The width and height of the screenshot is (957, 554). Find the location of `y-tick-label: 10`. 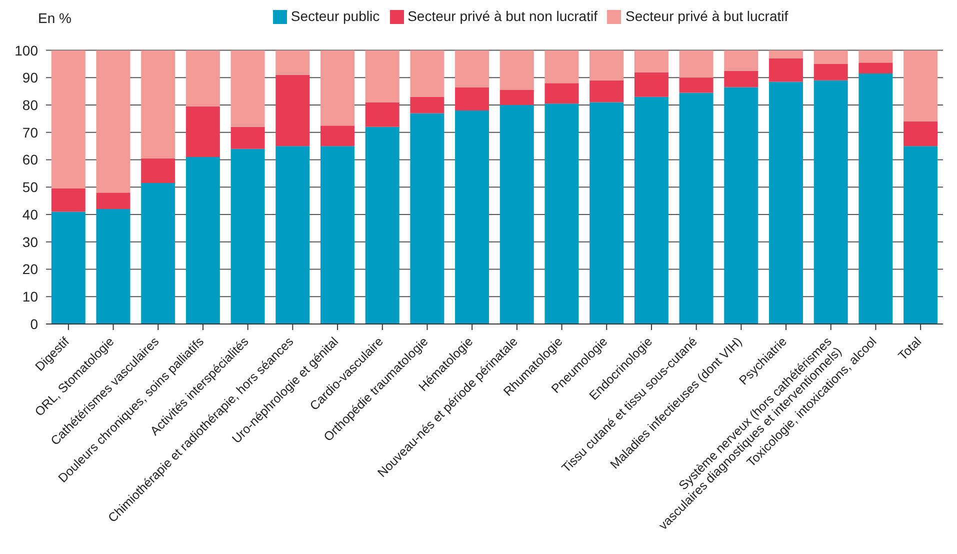

y-tick-label: 10 is located at coordinates (30, 296).